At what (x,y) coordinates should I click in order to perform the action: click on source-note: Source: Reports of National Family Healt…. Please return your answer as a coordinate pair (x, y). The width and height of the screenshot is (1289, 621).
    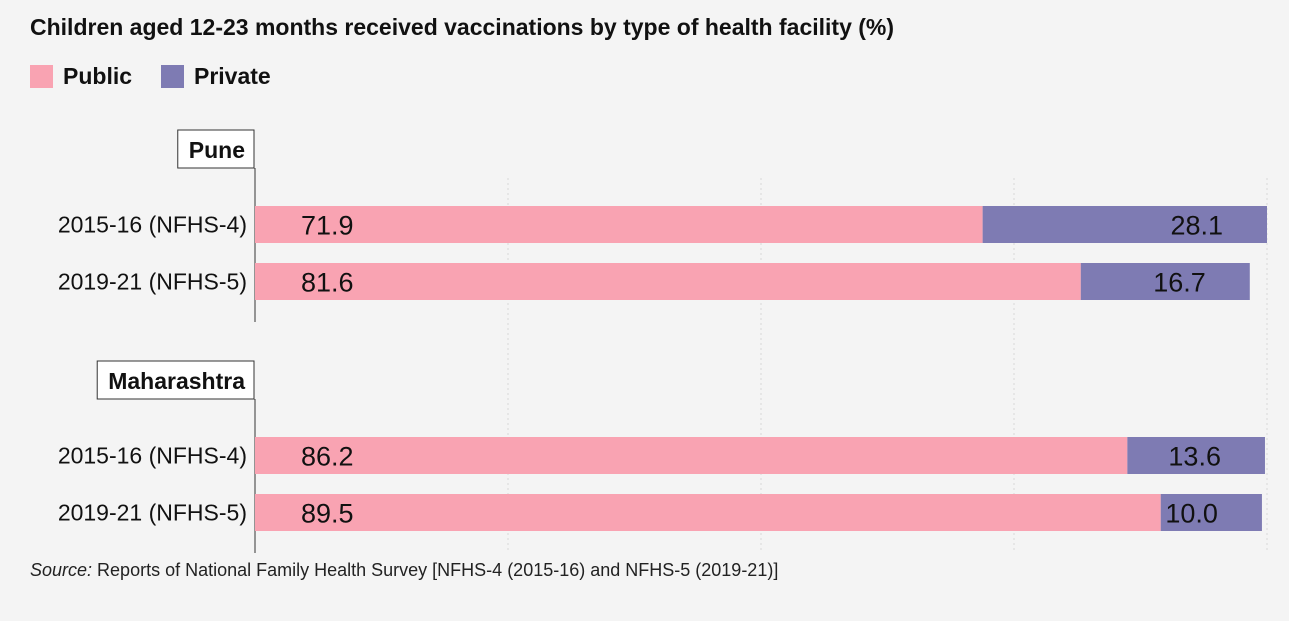
    Looking at the image, I should click on (404, 570).